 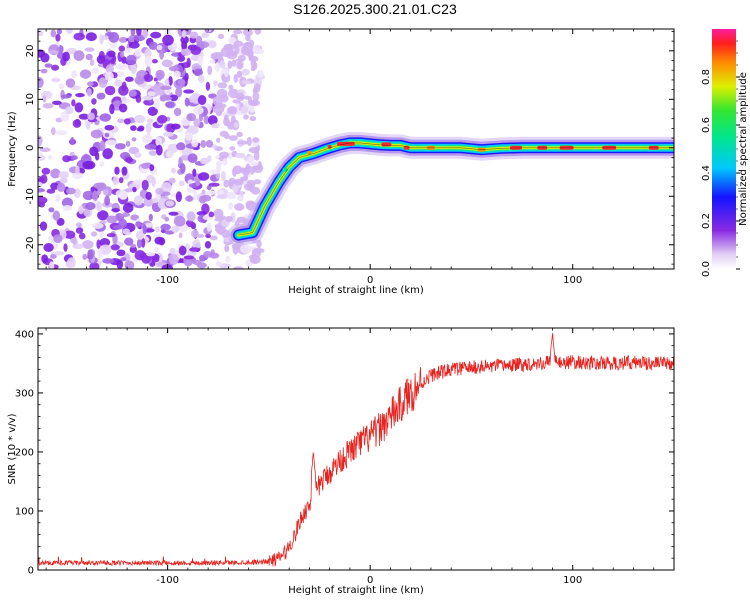 I want to click on colorbar-tick-label: 0.0, so click(x=706, y=269).